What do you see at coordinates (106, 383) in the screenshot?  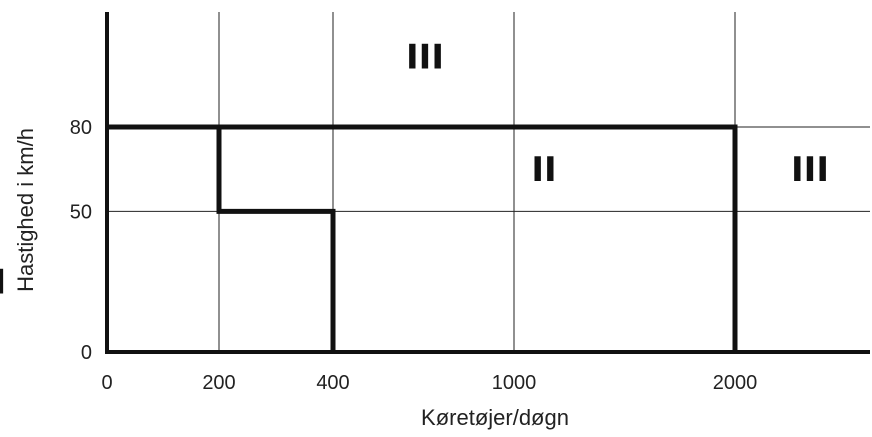 I see `x-tick-label: 0` at bounding box center [106, 383].